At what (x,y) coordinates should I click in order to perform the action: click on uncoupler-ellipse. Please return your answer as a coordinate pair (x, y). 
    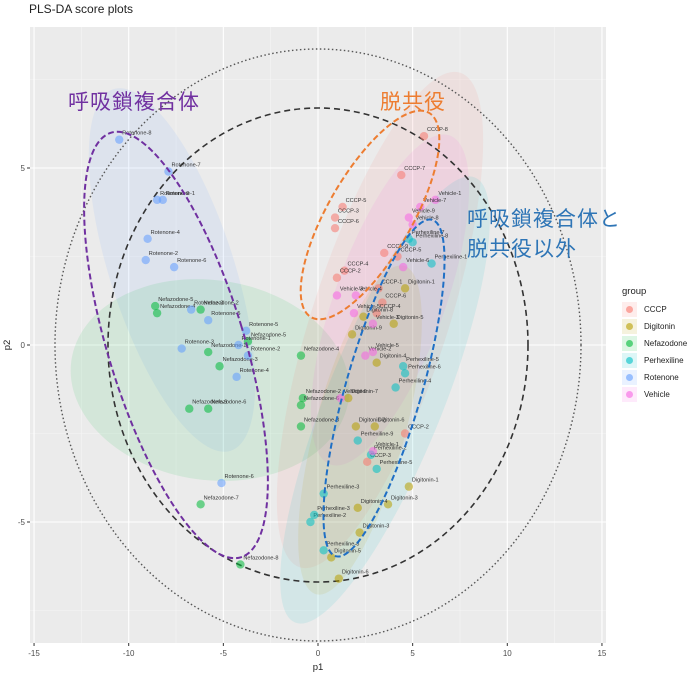
    Looking at the image, I should click on (370, 215).